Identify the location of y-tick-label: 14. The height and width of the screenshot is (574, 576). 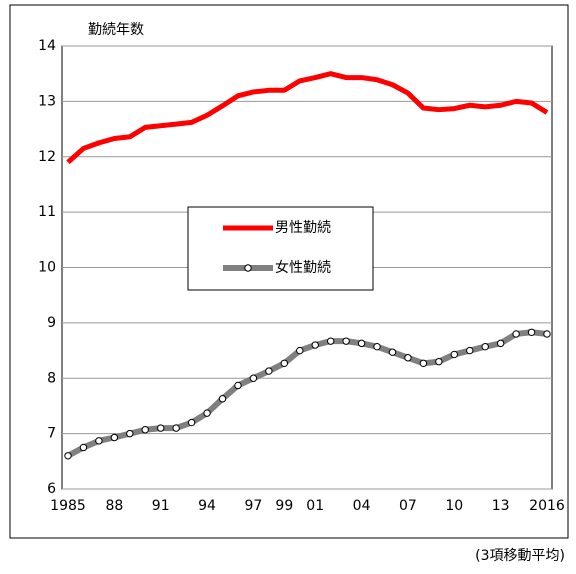
(47, 46).